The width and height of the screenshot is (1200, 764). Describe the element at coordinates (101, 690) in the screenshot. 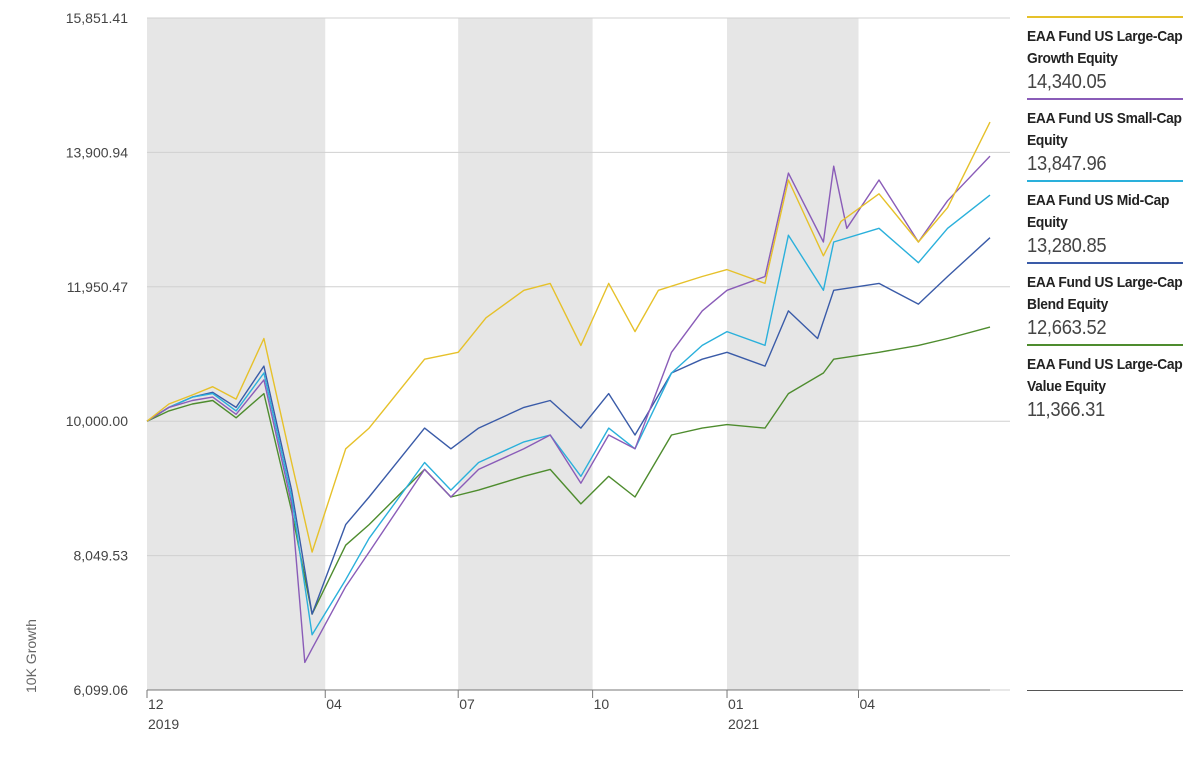

I see `y-tick-label: 6,099.06` at that location.